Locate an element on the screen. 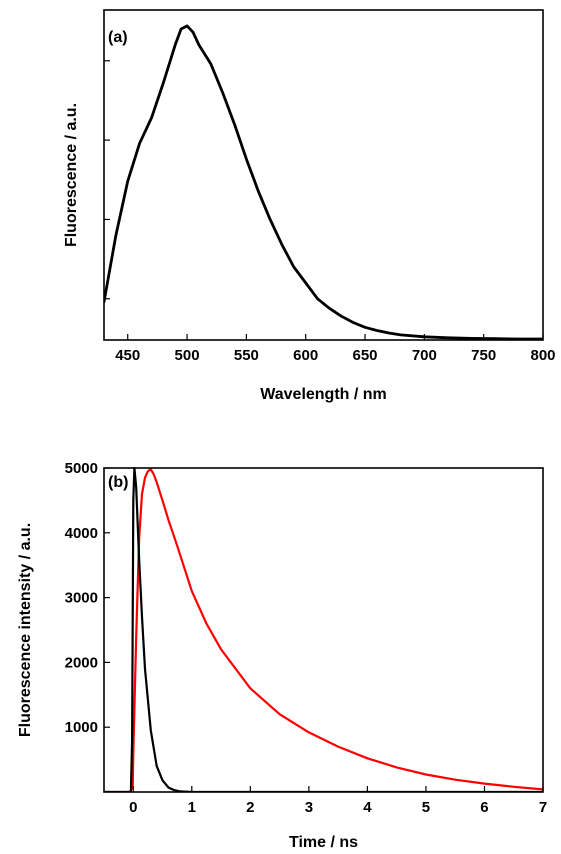 This screenshot has width=561, height=854. panel-b-y-tick-label: 4000 is located at coordinates (81, 533).